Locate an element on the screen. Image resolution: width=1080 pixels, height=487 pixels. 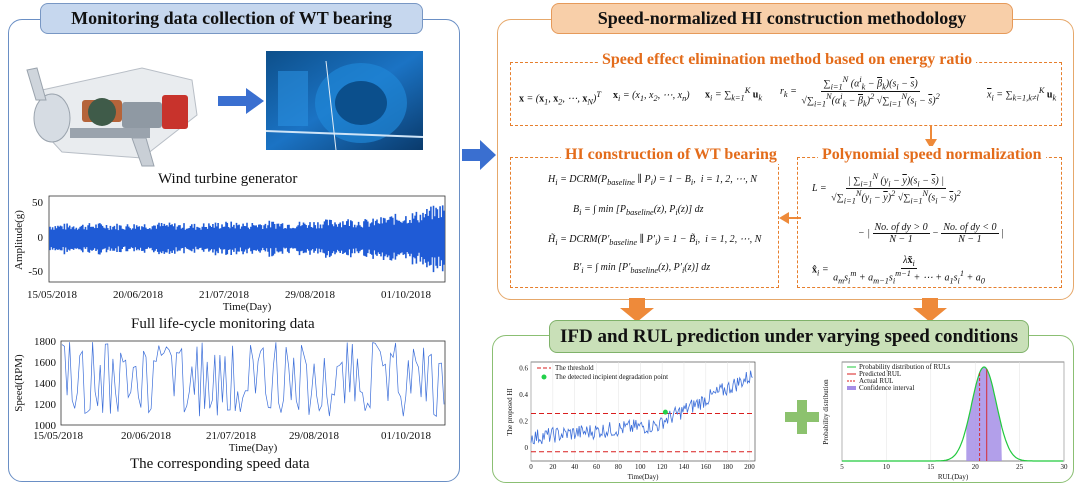
amp-xtick-1: 20/06/2018 is located at coordinates (138, 295).